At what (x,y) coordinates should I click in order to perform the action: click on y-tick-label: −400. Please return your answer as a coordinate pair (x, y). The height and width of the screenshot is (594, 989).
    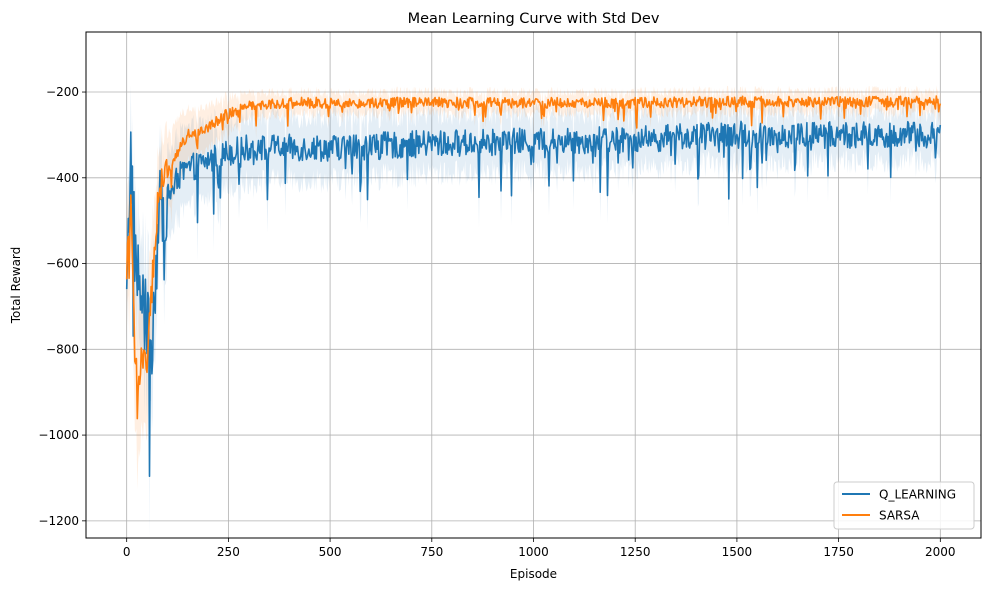
    Looking at the image, I should click on (62, 178).